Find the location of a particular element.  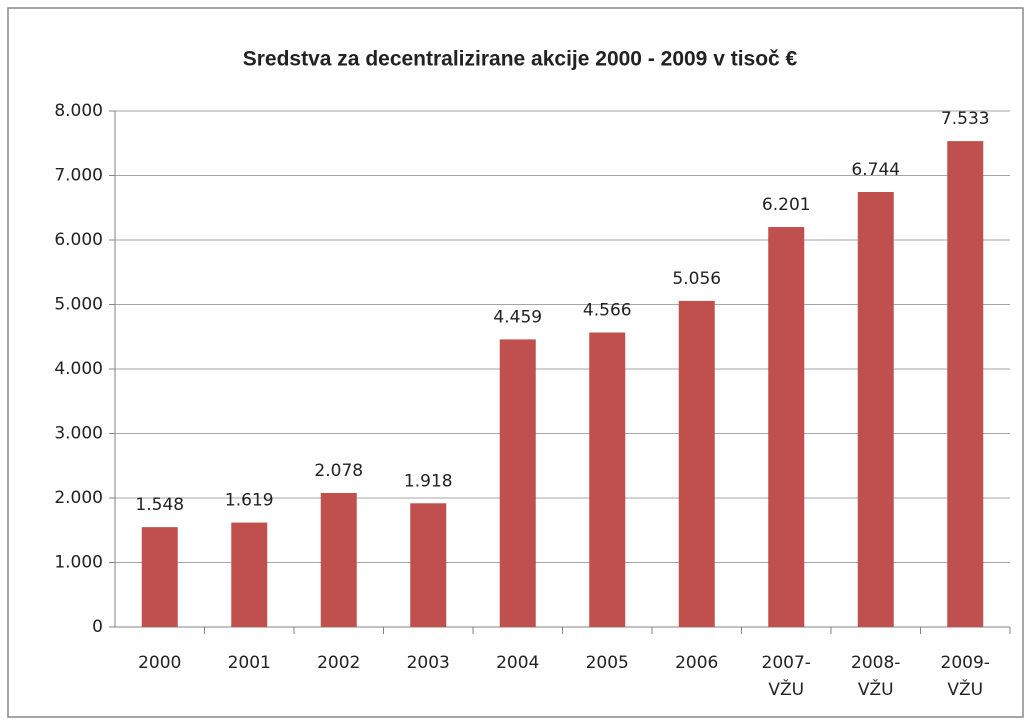

data-label: 6.744 is located at coordinates (875, 170).